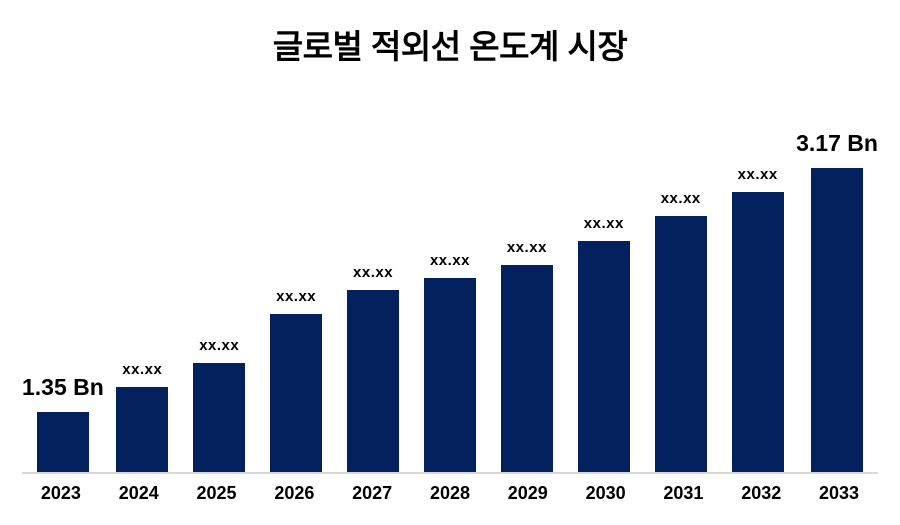  I want to click on x-axis-label-2026: 2026, so click(294, 493).